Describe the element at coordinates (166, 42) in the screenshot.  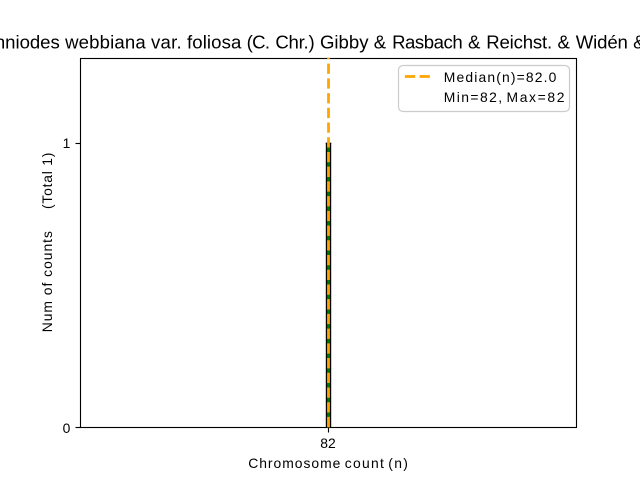
I see `svg-text: var.` at that location.